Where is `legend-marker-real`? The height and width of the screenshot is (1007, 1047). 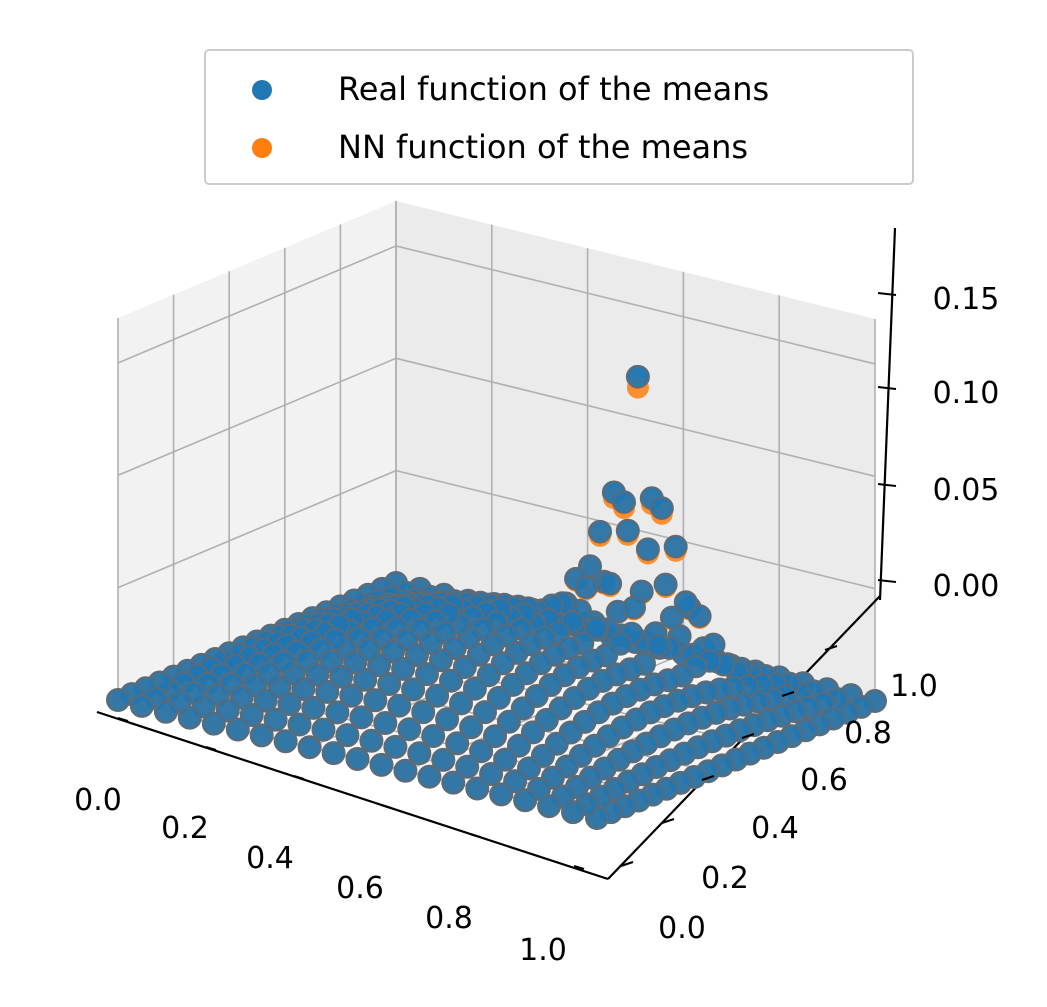 legend-marker-real is located at coordinates (262, 90).